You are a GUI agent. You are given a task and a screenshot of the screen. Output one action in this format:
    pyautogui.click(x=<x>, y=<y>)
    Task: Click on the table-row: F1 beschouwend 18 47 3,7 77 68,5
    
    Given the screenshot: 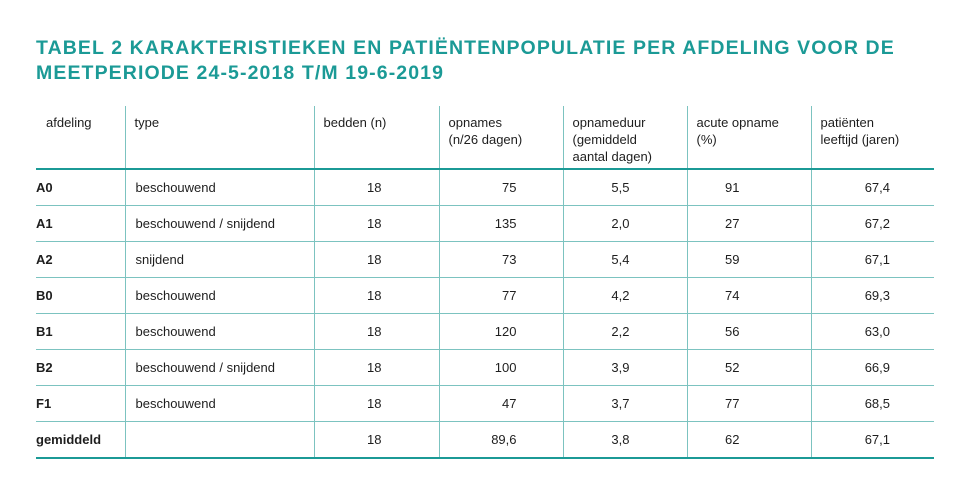 What is the action you would take?
    pyautogui.click(x=485, y=403)
    